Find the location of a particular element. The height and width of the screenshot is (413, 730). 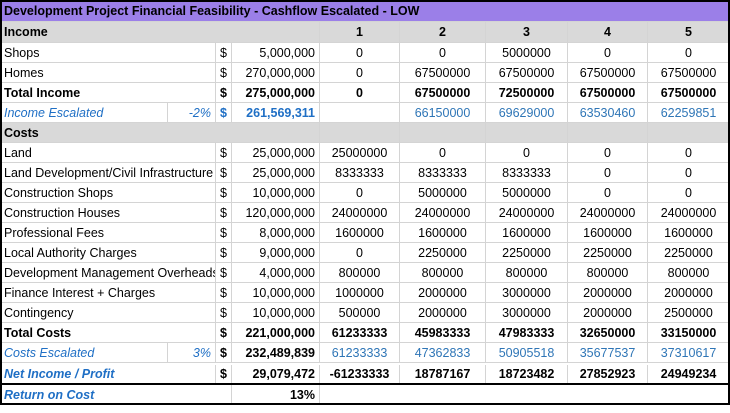

period-header: 1 is located at coordinates (360, 32).